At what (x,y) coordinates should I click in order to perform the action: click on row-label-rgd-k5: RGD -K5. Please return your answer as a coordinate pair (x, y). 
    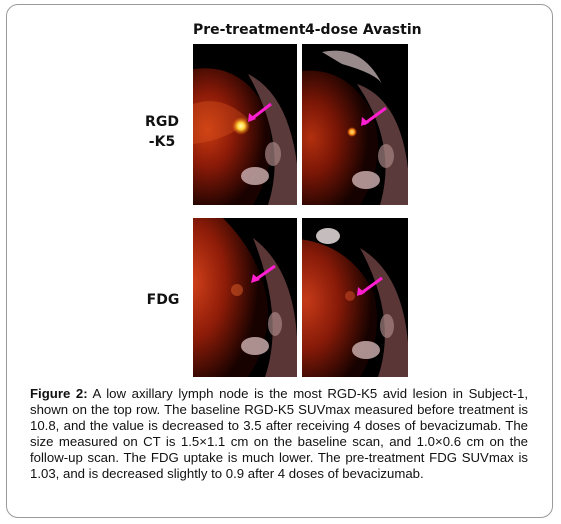
    Looking at the image, I should click on (162, 132).